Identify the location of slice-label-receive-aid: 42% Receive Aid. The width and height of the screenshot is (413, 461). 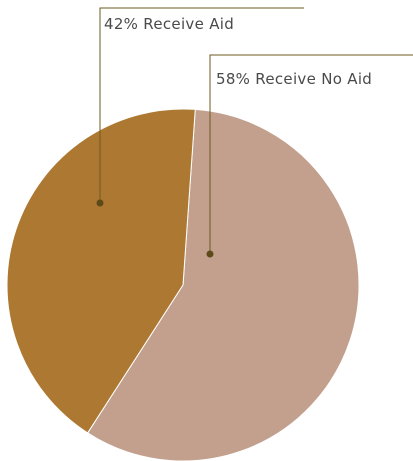
(169, 24).